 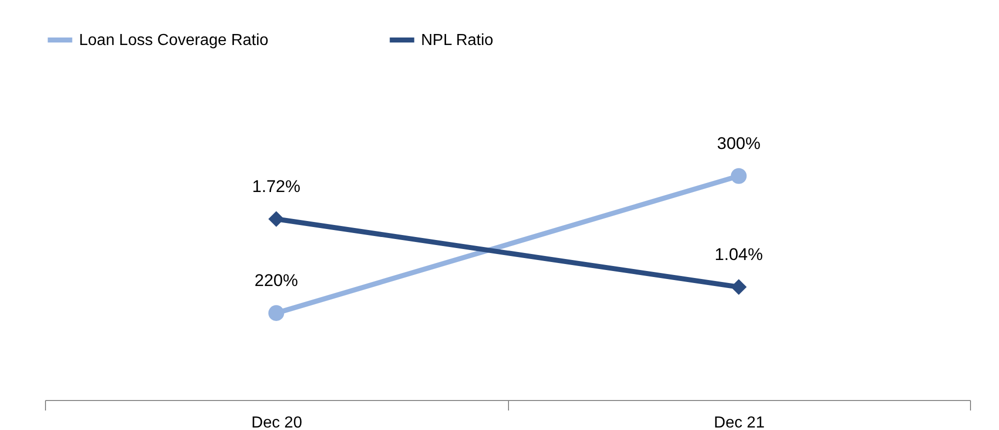 What do you see at coordinates (276, 280) in the screenshot?
I see `data-label: 220%` at bounding box center [276, 280].